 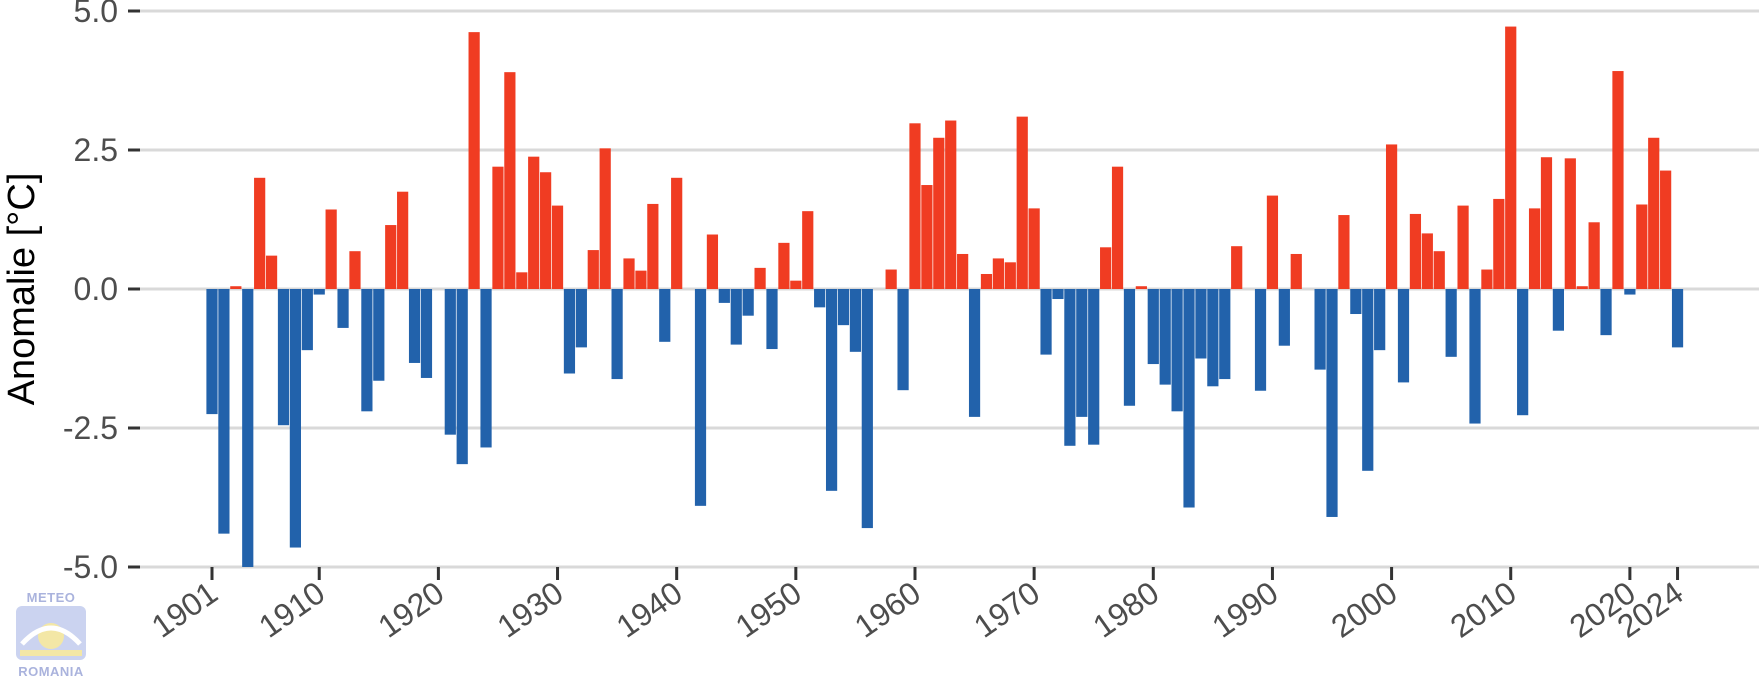 I want to click on bar-2011, so click(x=1523, y=352).